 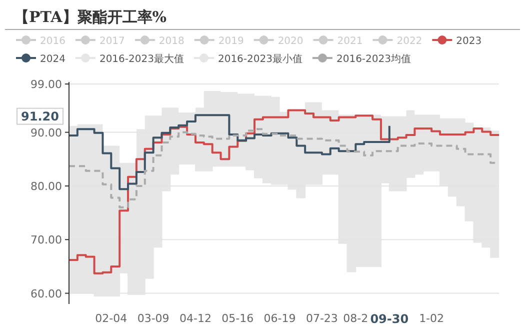 What do you see at coordinates (40, 116) in the screenshot?
I see `text: 91.20` at bounding box center [40, 116].